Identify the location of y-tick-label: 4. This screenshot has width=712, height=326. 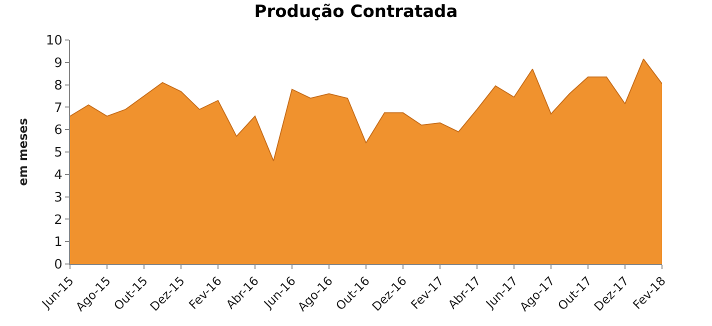
(58, 175).